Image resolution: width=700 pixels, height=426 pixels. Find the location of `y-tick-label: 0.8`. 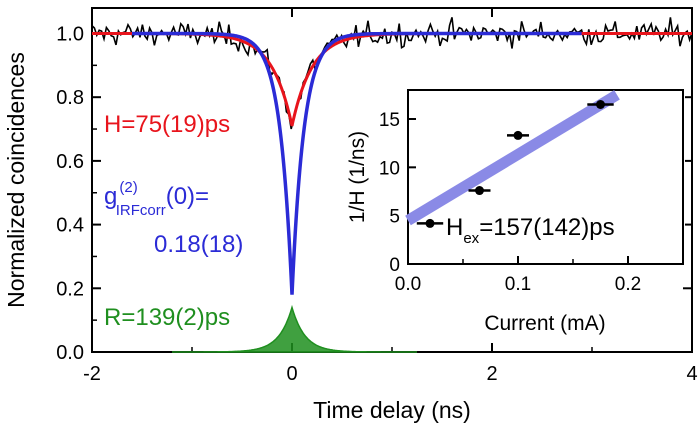

y-tick-label: 0.8 is located at coordinates (70, 98).